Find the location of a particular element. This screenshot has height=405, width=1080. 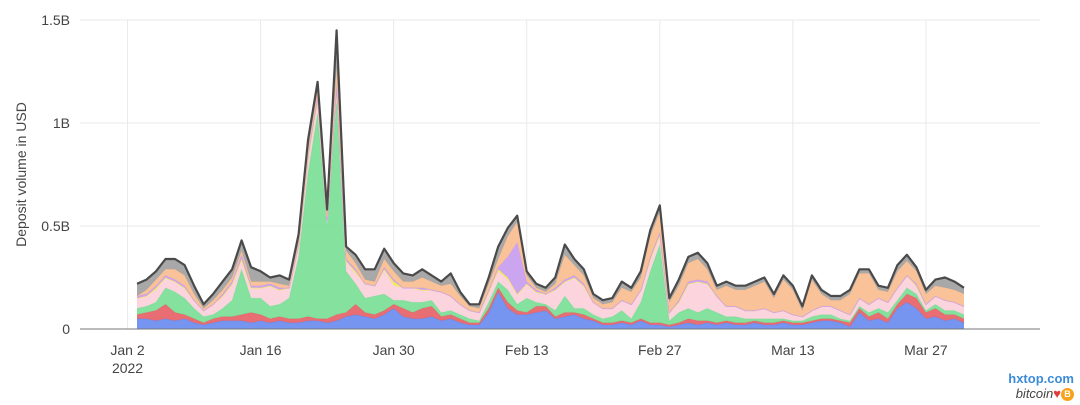

x-tick-label: Jan 30 is located at coordinates (394, 350).